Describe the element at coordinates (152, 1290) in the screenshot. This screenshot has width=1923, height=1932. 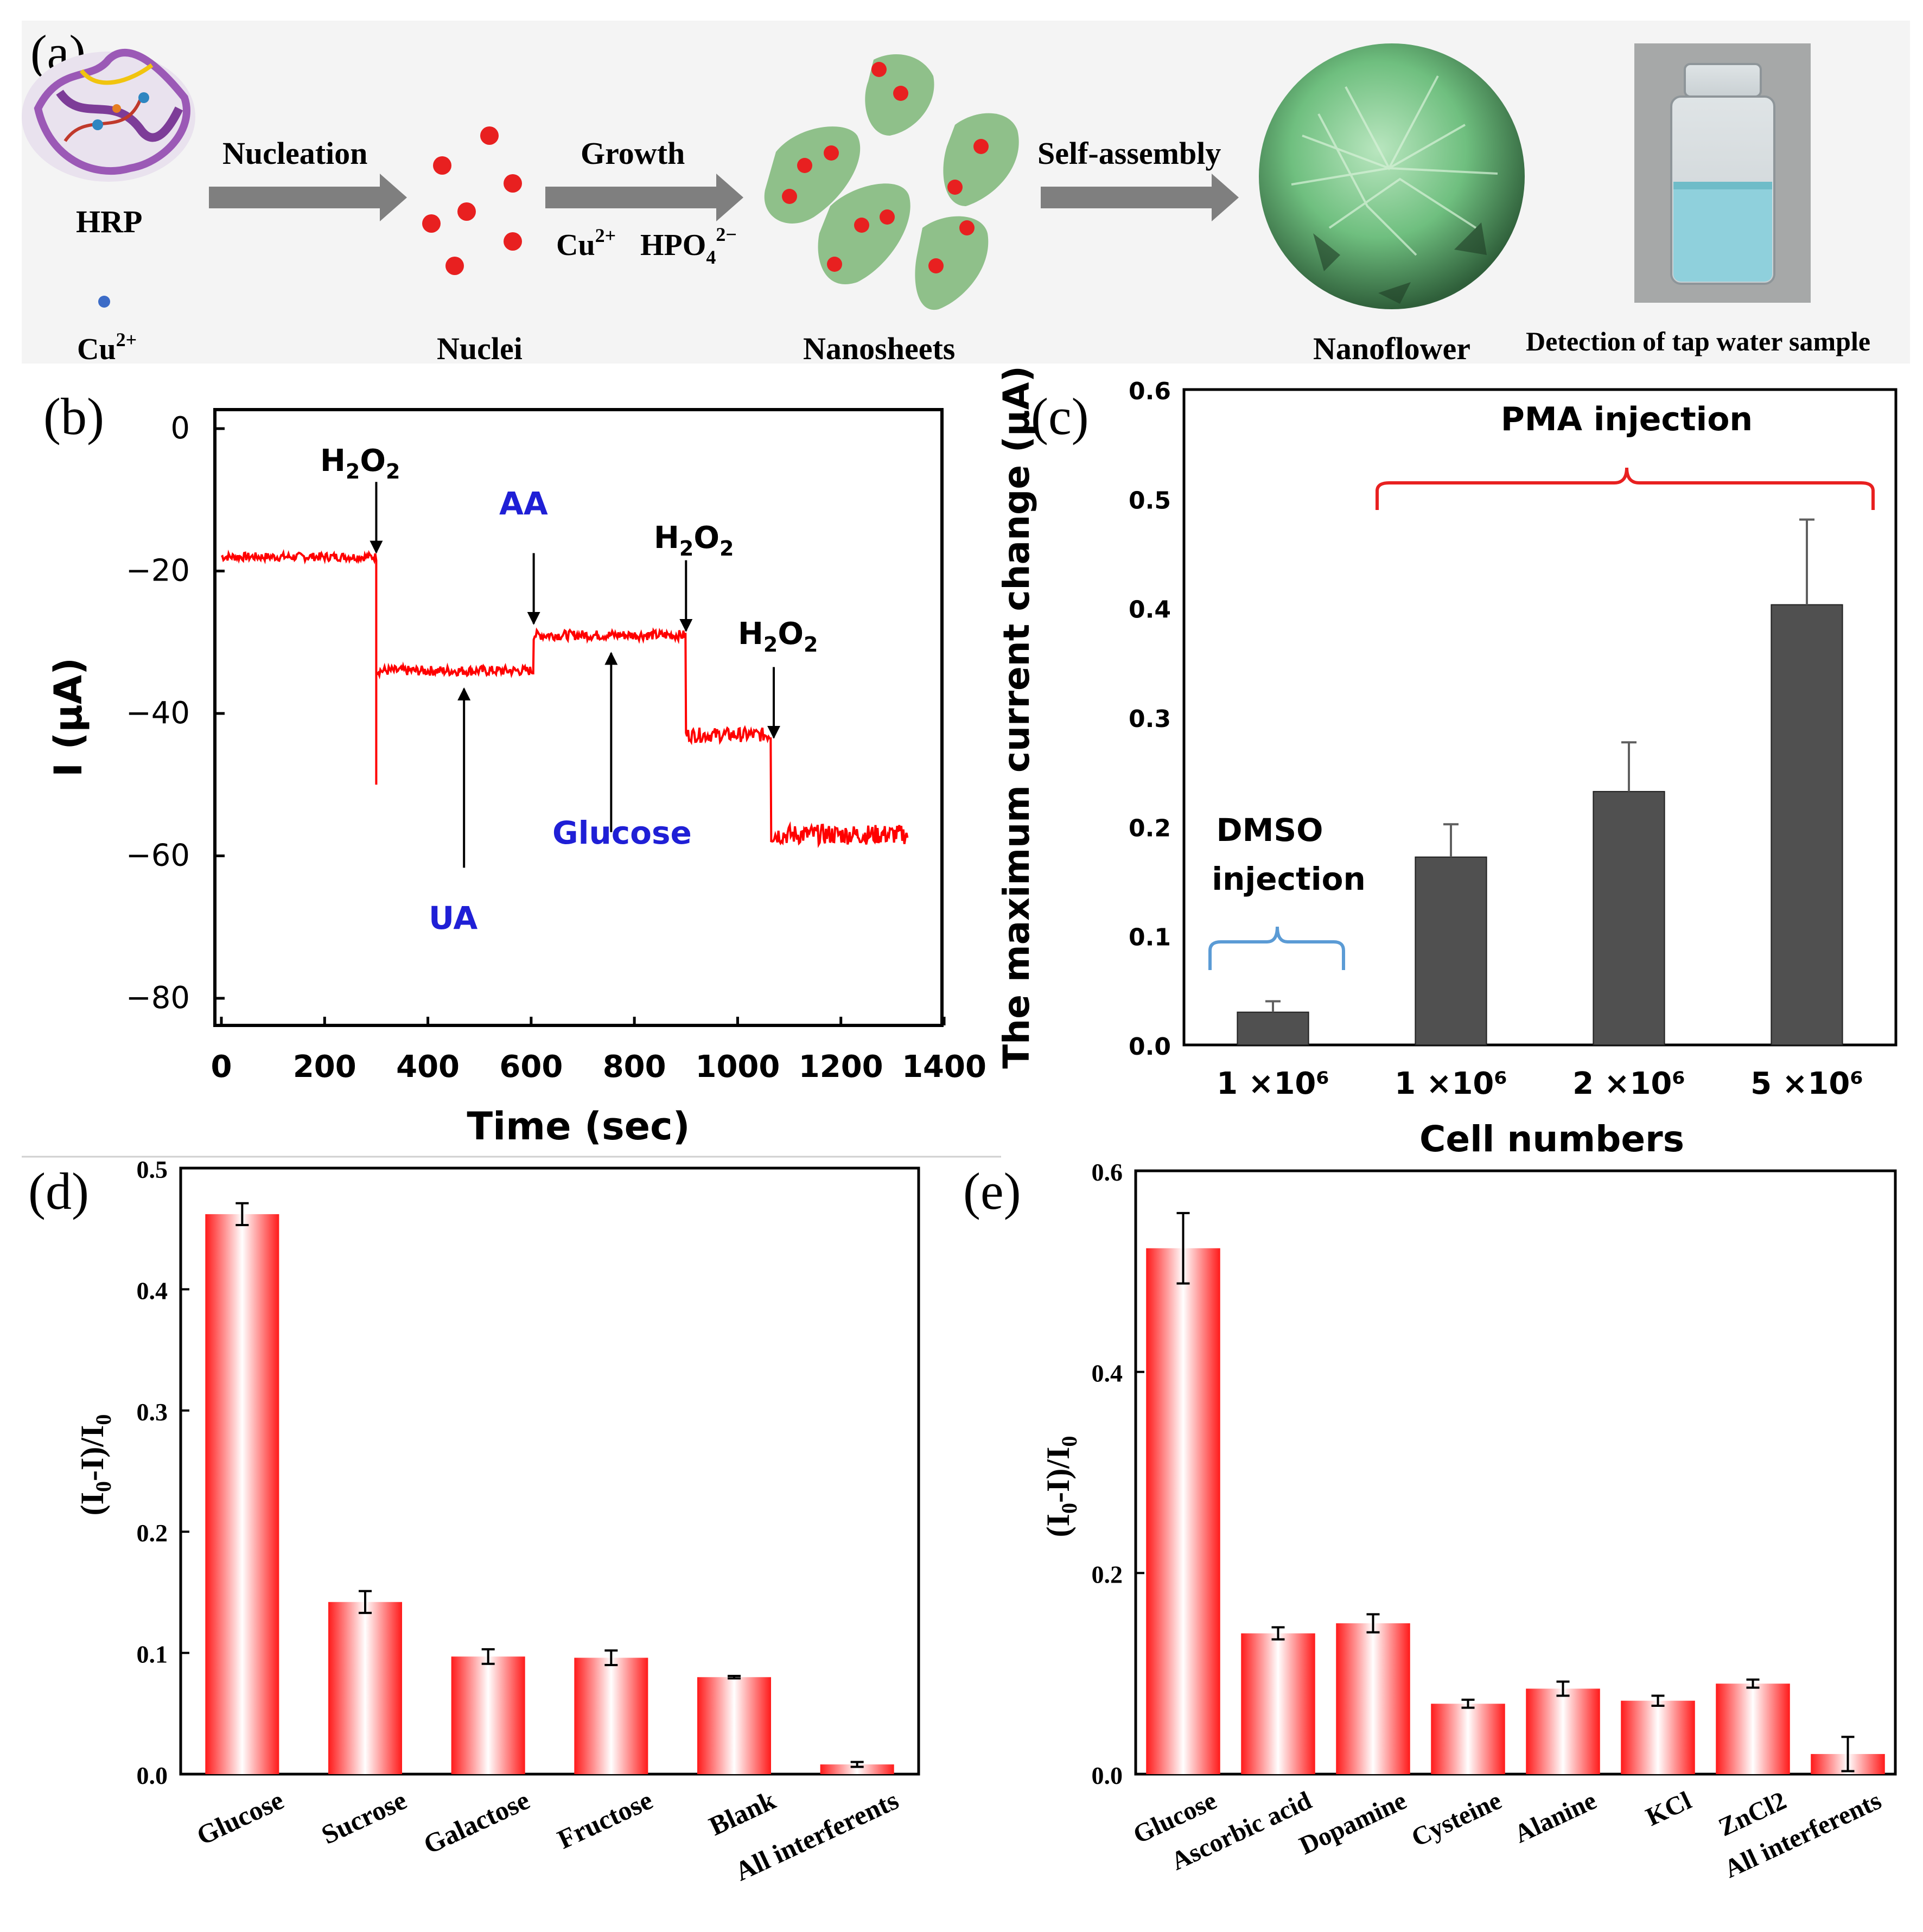
I see `d-y-tick-label: 0.4` at that location.